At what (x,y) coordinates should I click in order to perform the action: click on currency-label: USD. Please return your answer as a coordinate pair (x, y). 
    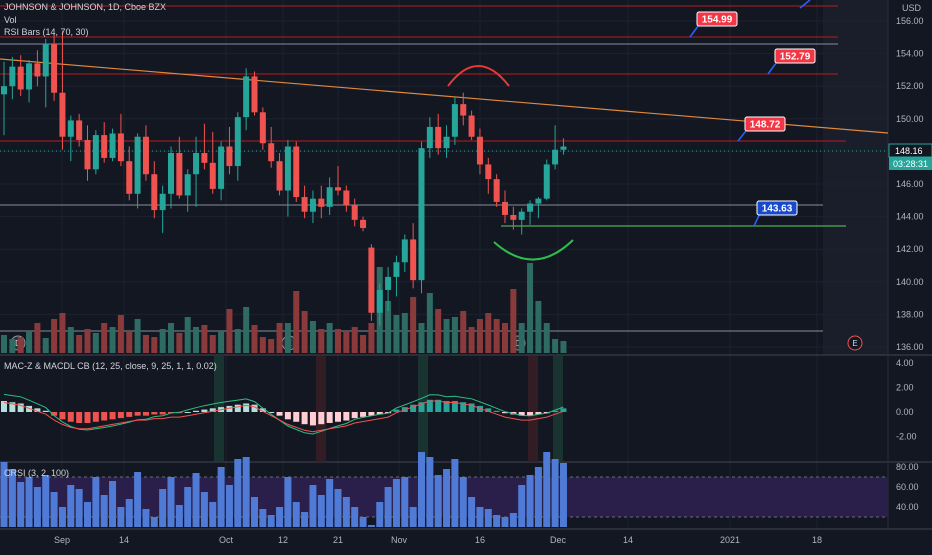
    Looking at the image, I should click on (912, 8).